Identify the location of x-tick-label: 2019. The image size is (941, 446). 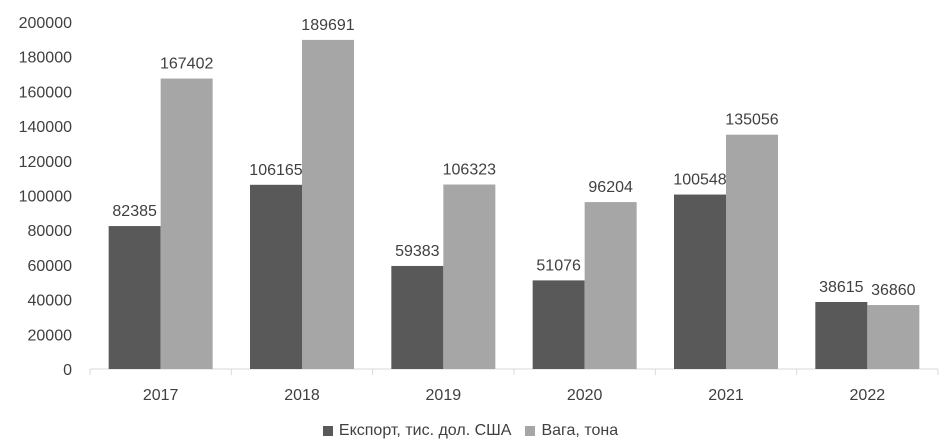
(444, 395).